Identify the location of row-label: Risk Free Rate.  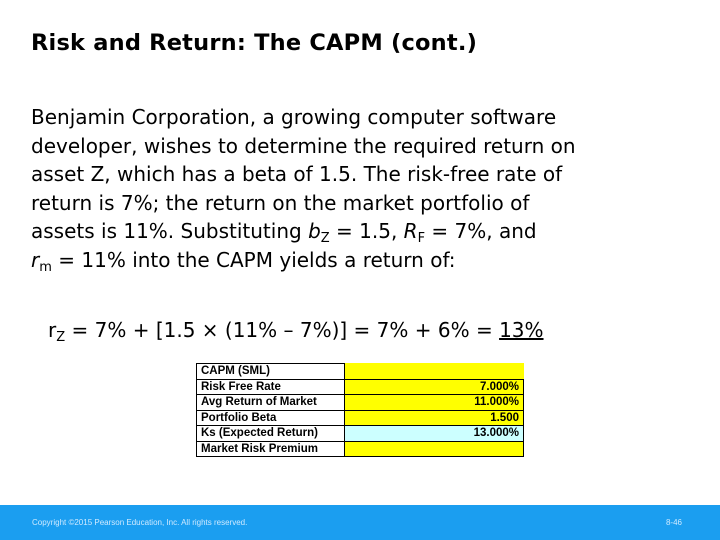
(270, 386).